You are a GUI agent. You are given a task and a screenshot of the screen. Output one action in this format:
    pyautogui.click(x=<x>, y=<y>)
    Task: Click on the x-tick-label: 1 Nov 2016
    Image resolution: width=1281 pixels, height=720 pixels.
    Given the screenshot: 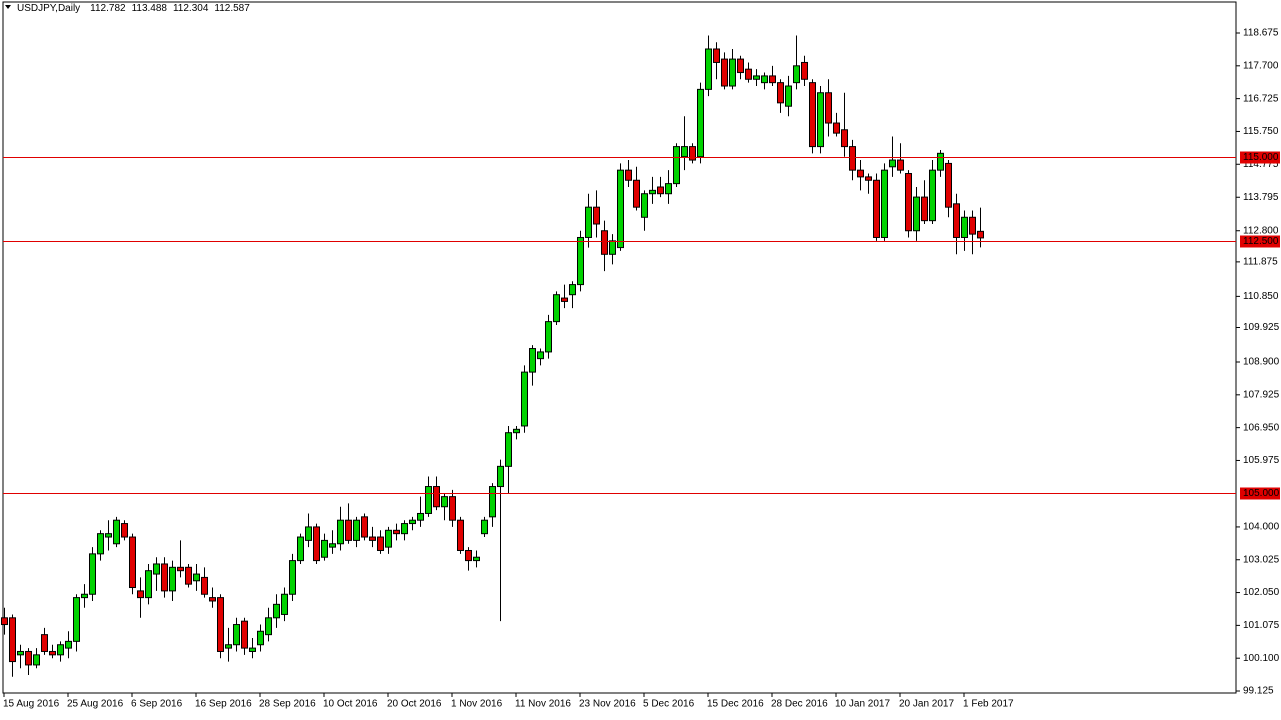 What is the action you would take?
    pyautogui.click(x=477, y=704)
    